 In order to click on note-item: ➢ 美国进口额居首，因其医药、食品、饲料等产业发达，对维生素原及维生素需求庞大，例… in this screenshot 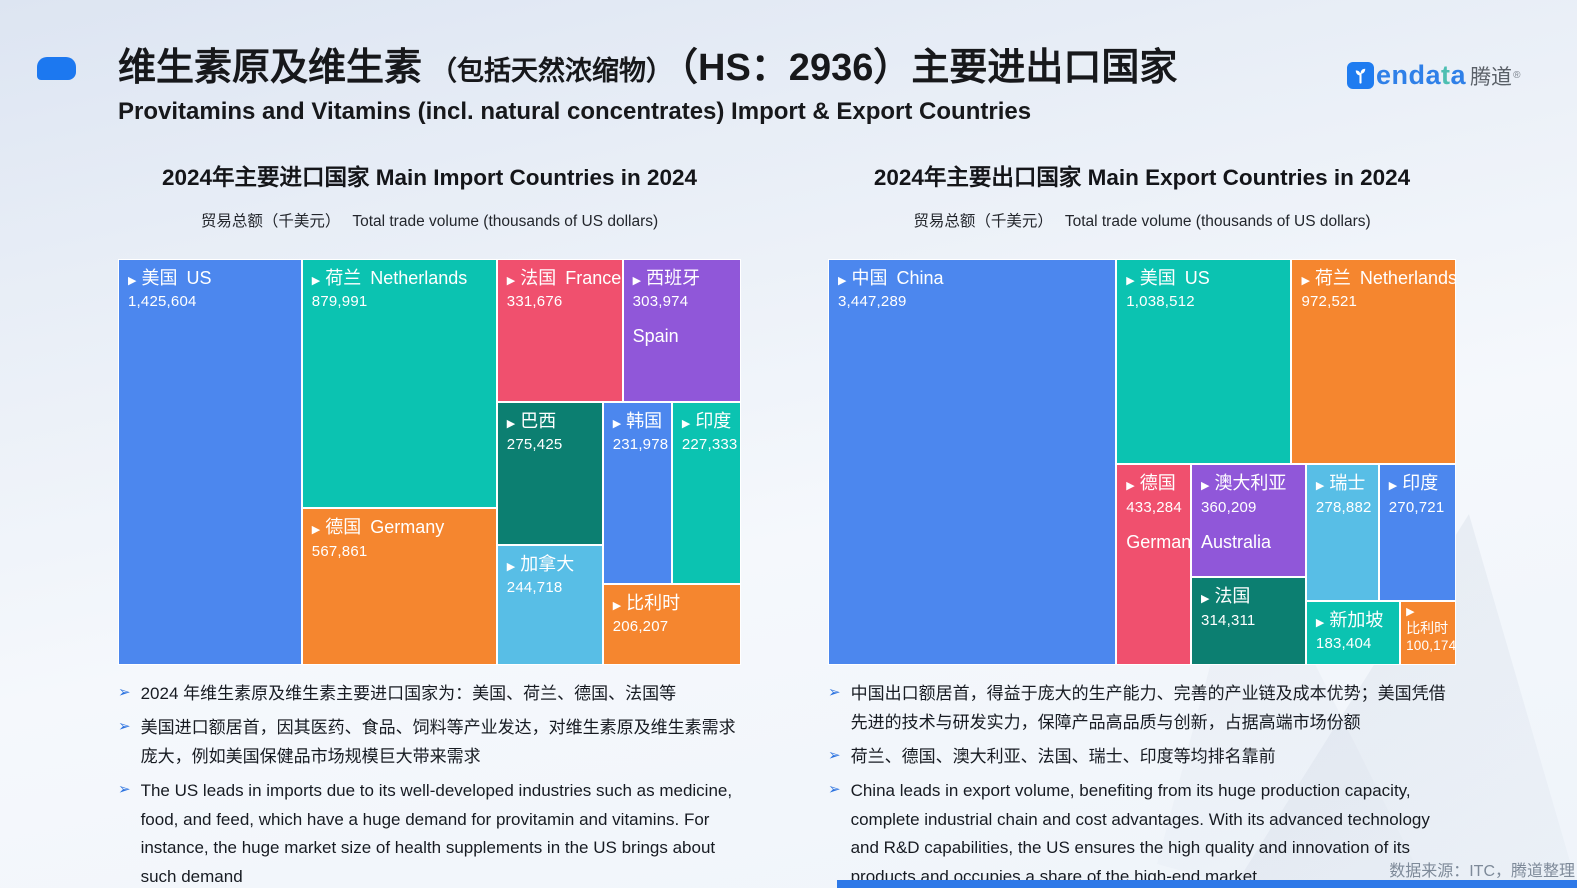, I will do `click(429, 743)`.